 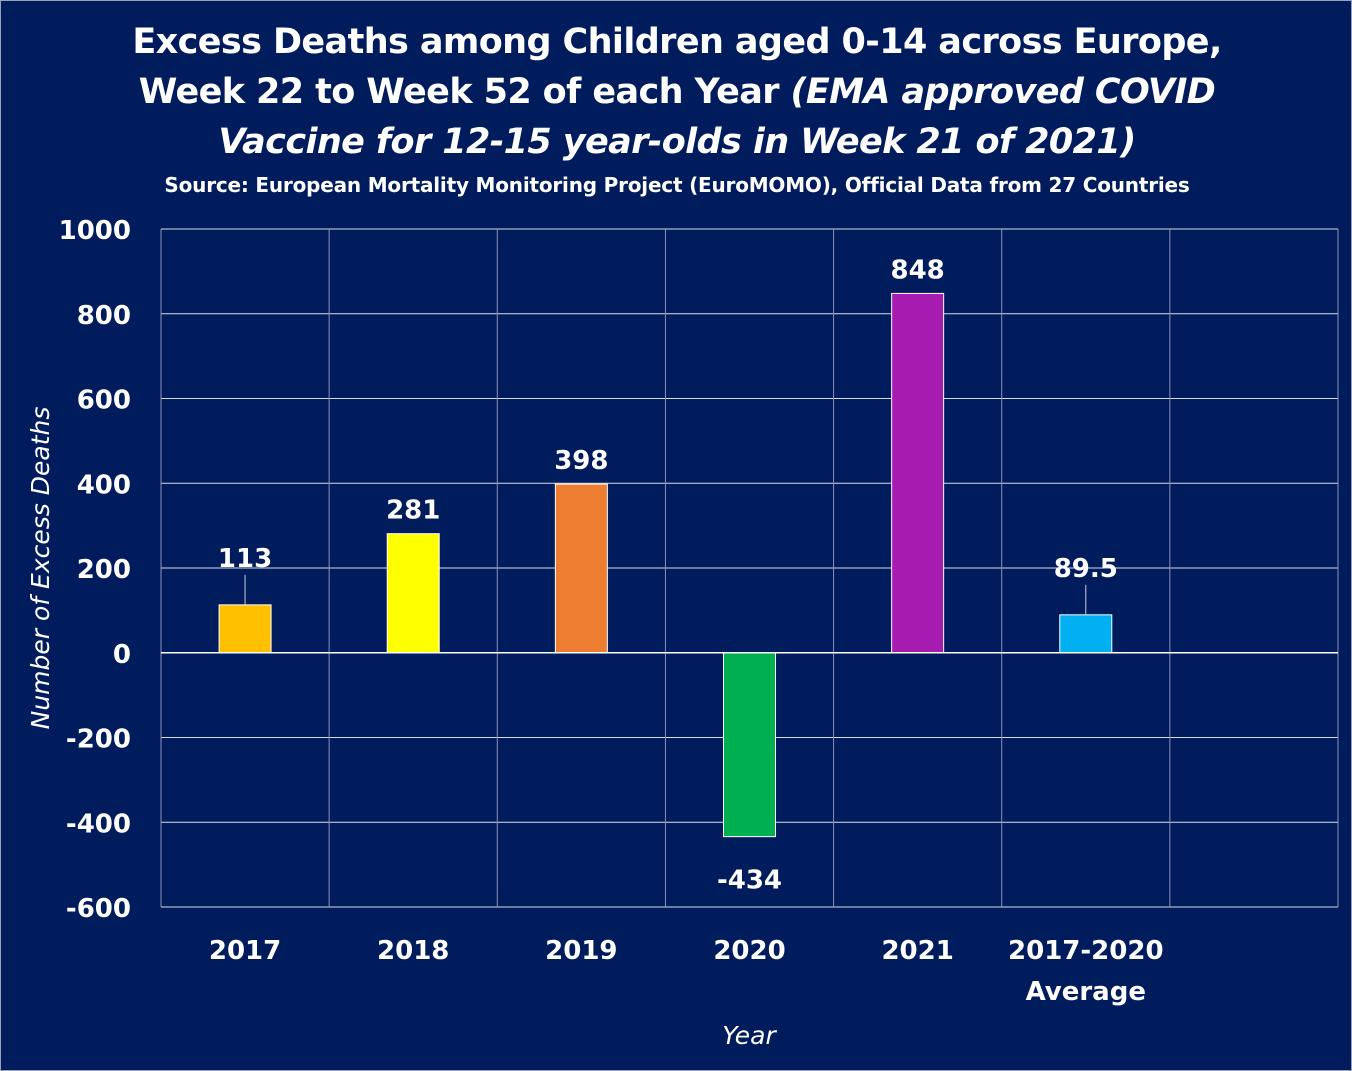 I want to click on y-tick-label: 600, so click(x=104, y=401).